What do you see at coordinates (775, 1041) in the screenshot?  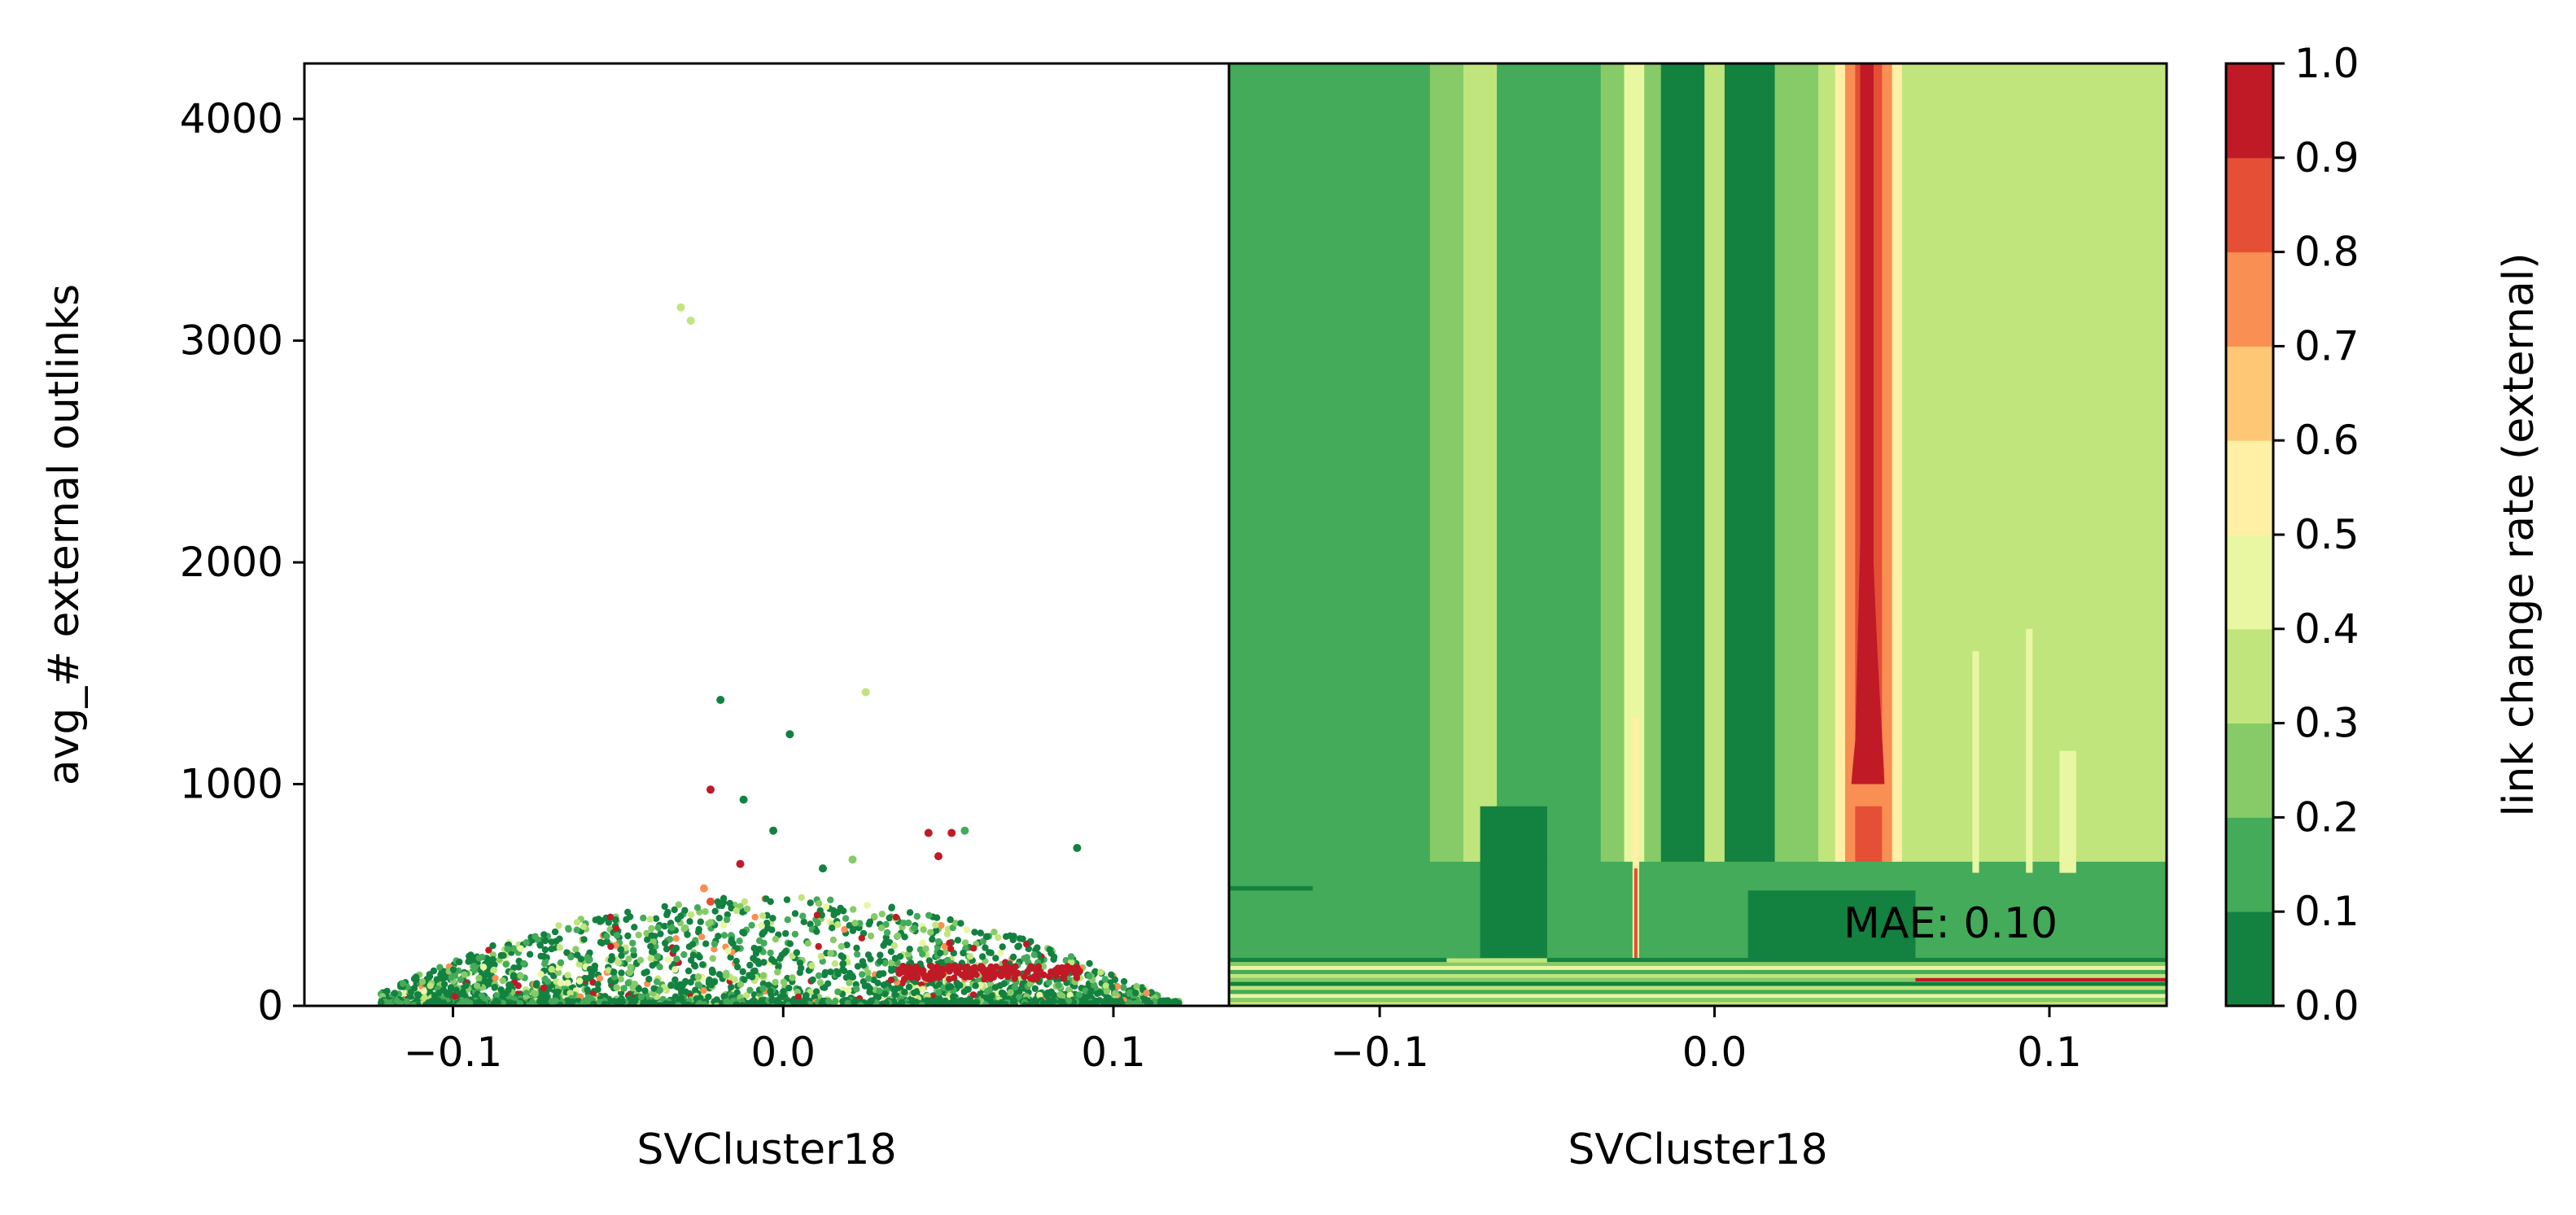 I see `scatter-x-ticks: −0.1 0.0 0.1` at bounding box center [775, 1041].